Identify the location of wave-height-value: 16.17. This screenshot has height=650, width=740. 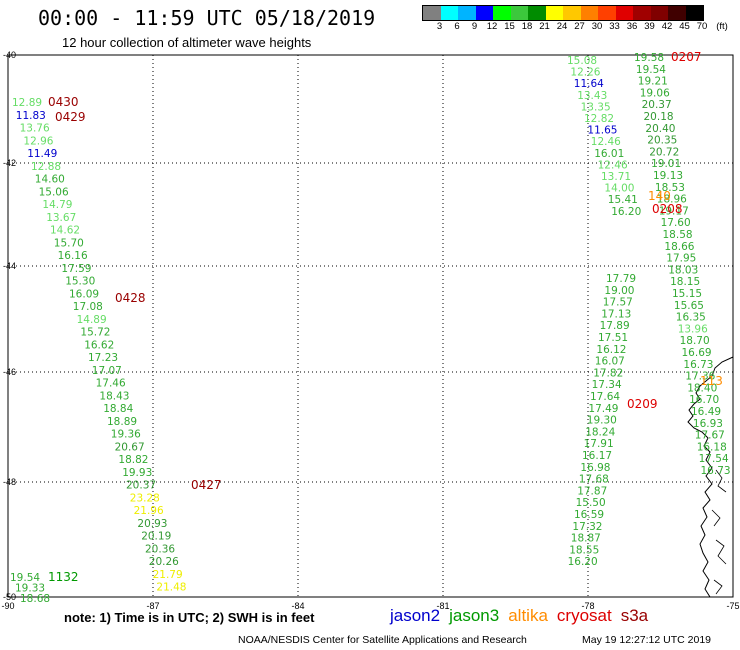
(597, 456).